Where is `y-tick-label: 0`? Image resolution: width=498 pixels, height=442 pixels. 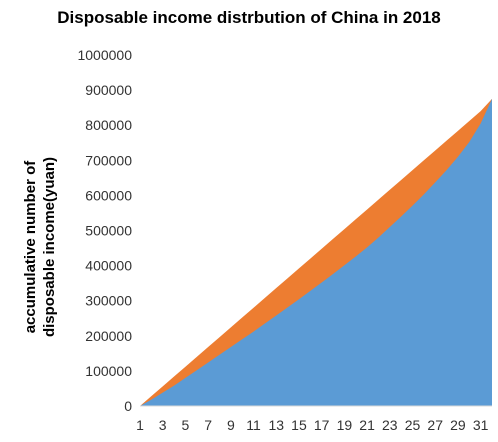 y-tick-label: 0 is located at coordinates (128, 406).